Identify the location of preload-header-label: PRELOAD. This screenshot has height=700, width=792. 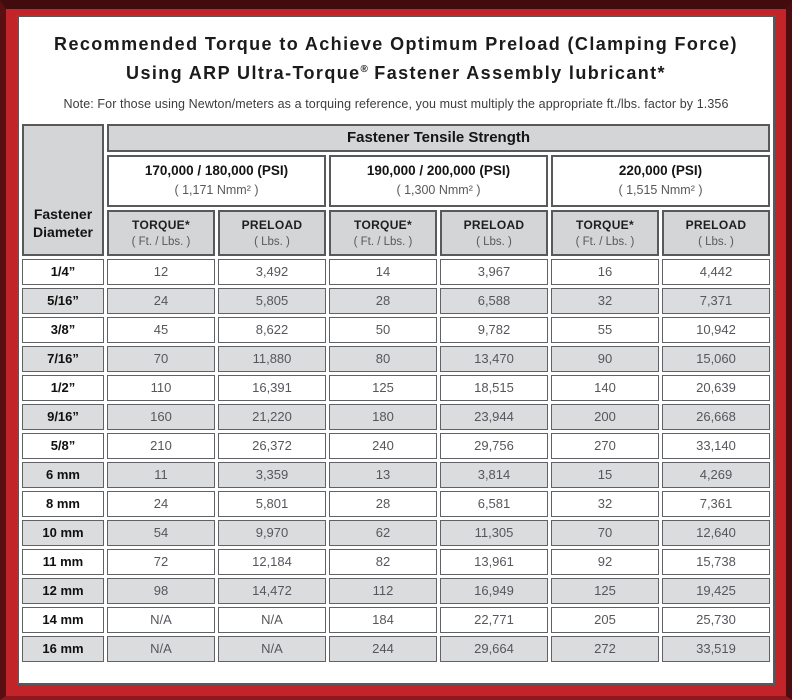
(494, 224).